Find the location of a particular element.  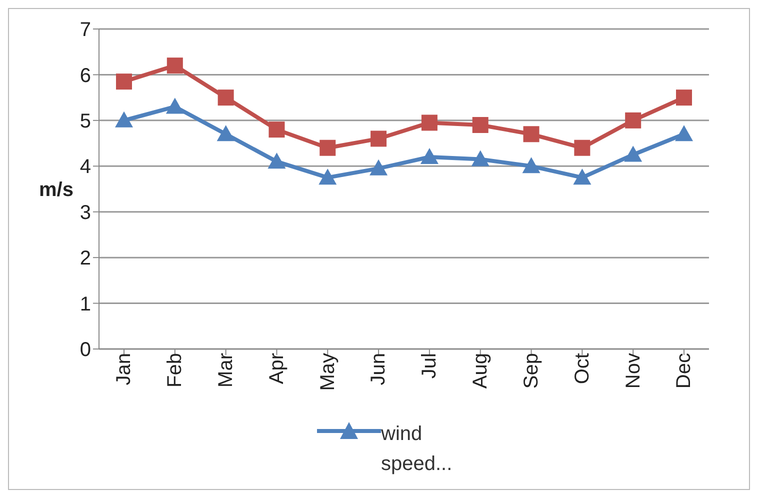

x-tick-label: Jul is located at coordinates (429, 366).